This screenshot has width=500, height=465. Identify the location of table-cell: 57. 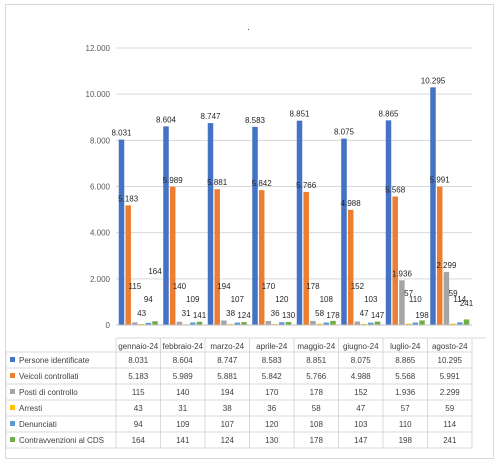
(405, 408).